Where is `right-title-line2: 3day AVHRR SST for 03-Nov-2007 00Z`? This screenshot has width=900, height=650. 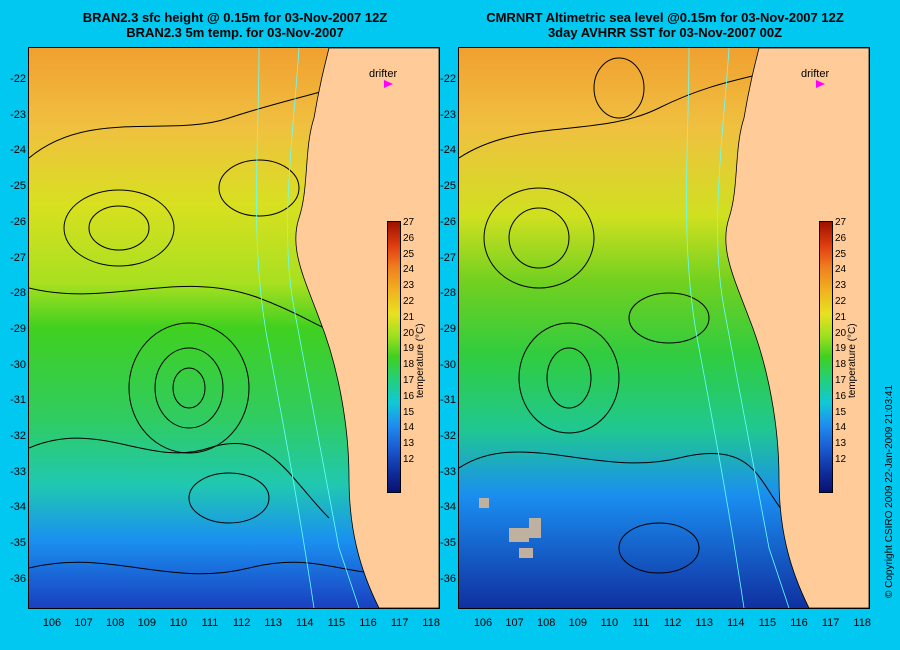
right-title-line2: 3day AVHRR SST for 03-Nov-2007 00Z is located at coordinates (665, 32).